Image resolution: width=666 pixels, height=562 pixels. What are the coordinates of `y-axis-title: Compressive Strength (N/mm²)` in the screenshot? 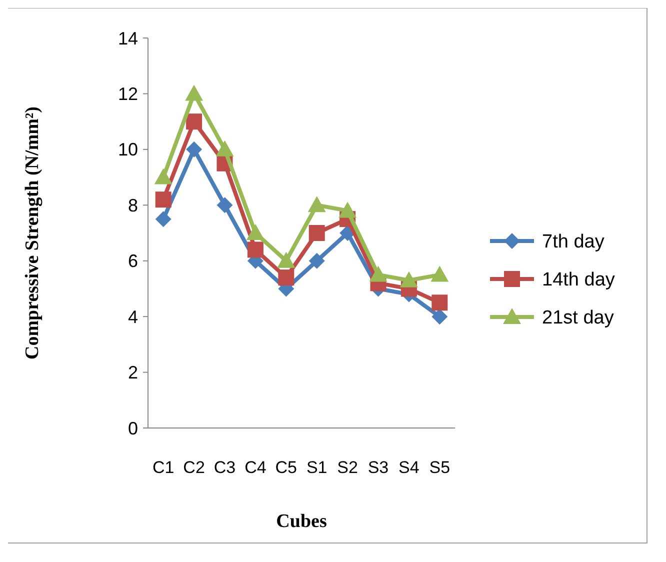 It's located at (32, 233).